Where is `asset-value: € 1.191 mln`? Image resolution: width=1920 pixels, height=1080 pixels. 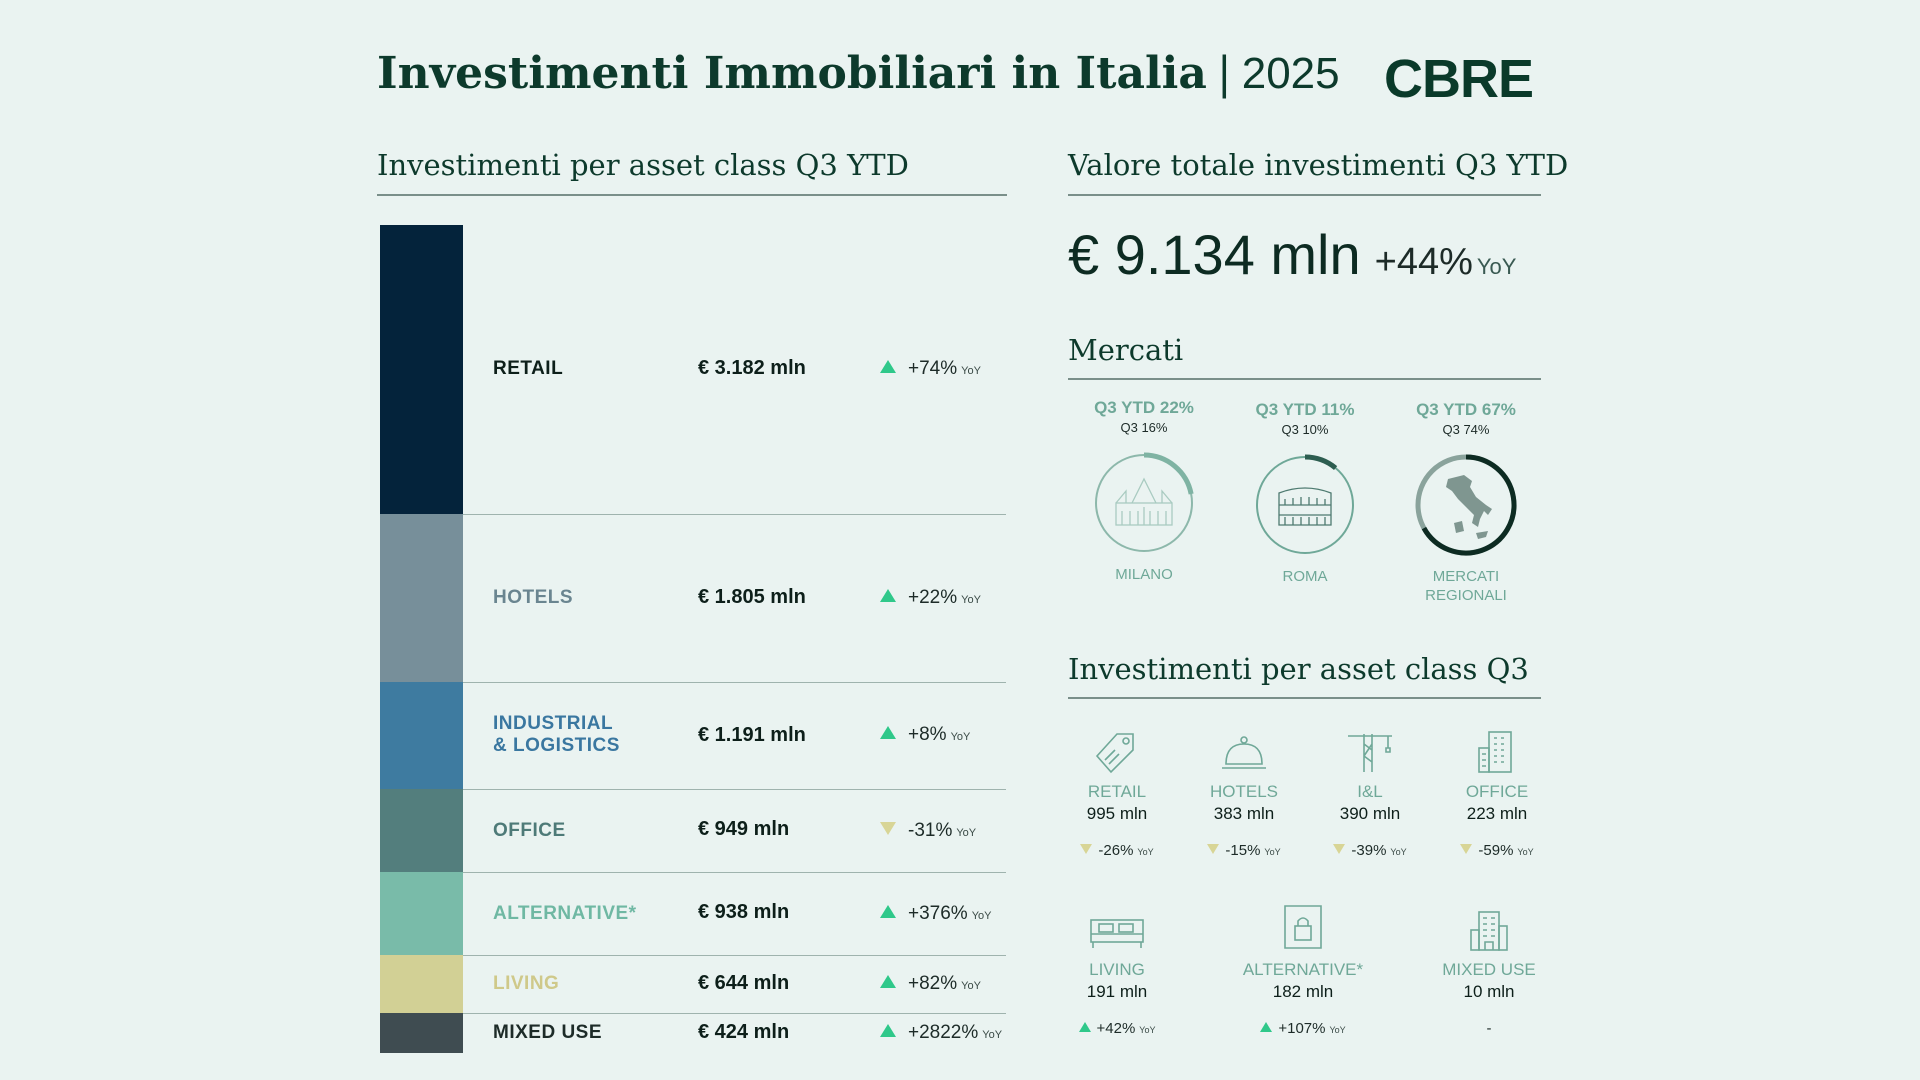
asset-value: € 1.191 mln is located at coordinates (752, 735).